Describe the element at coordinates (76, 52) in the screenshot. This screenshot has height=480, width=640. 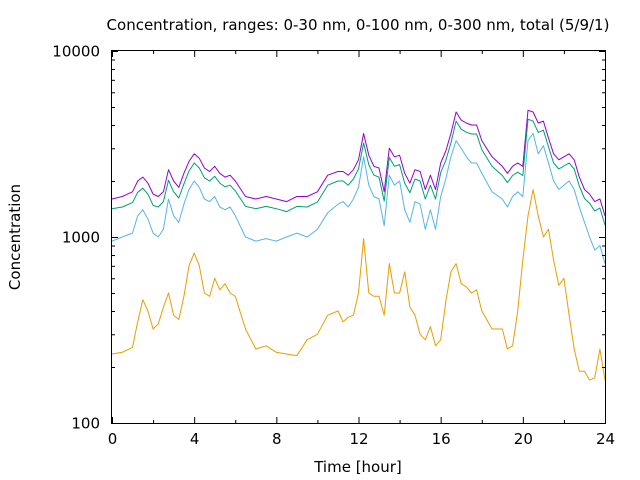
I see `y-tick-label: 10000` at that location.